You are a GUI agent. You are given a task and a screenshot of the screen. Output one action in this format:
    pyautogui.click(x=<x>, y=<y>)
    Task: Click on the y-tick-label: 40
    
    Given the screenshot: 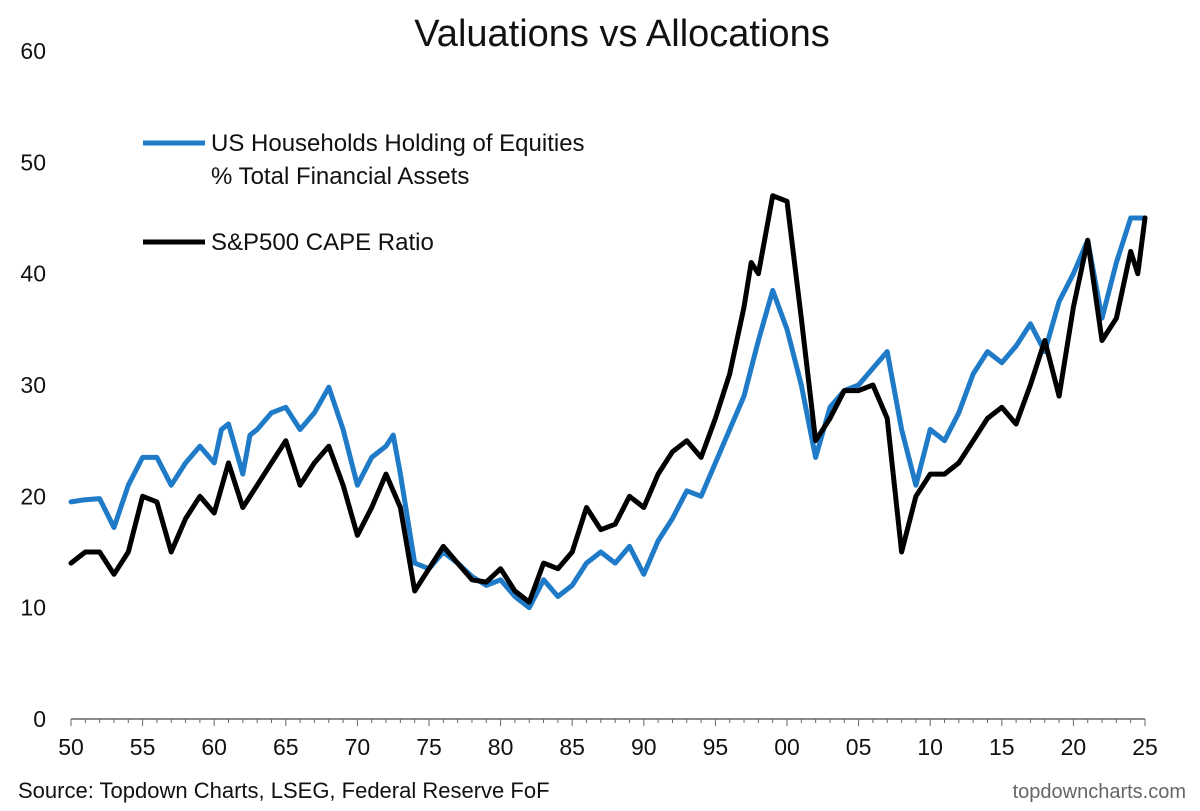 What is the action you would take?
    pyautogui.click(x=33, y=274)
    